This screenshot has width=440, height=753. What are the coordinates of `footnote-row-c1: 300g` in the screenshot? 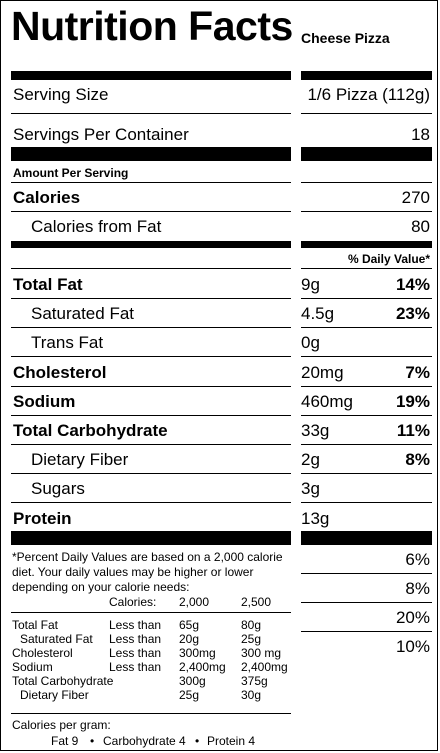 It's located at (192, 681).